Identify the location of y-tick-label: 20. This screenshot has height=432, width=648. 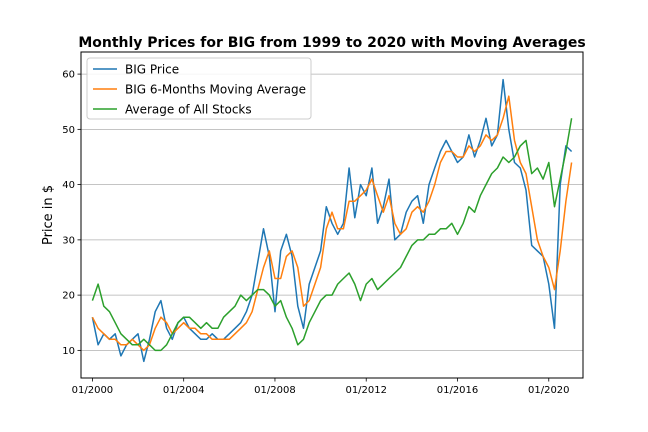
(68, 296).